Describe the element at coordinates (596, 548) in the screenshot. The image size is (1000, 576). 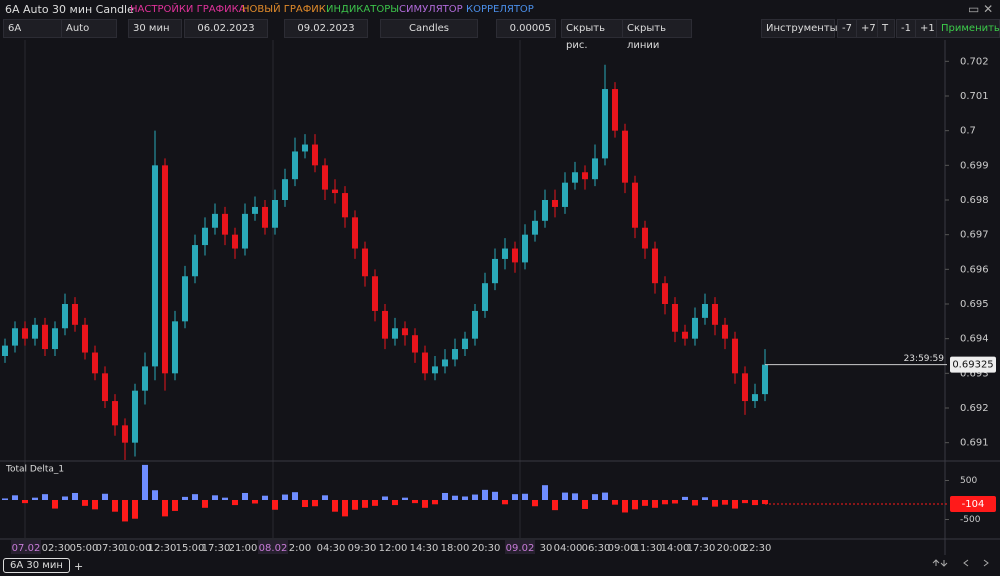
I see `time-label: 06:30` at that location.